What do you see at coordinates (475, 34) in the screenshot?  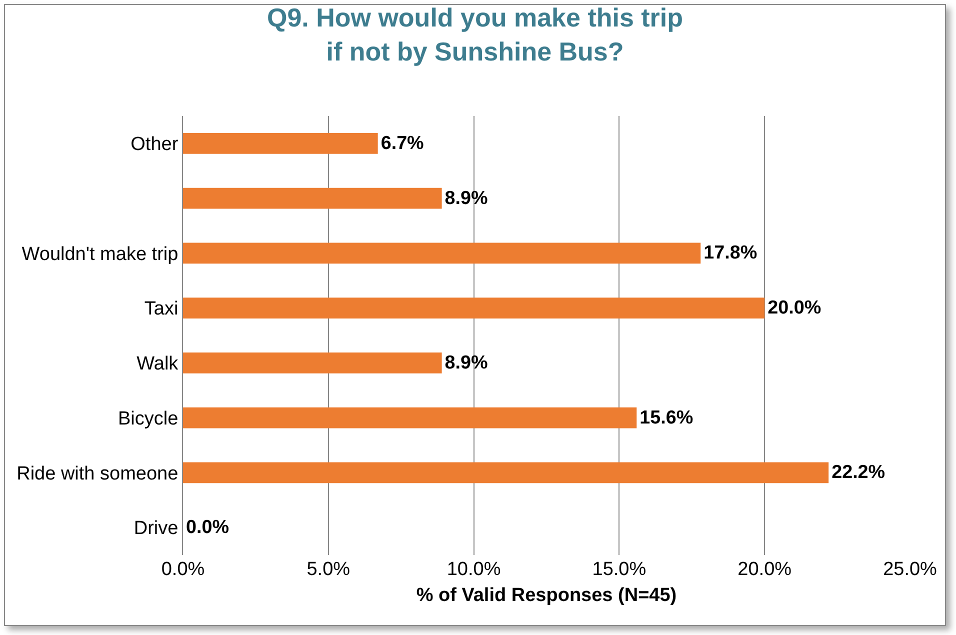 I see `chart-title: Q9. How would you make this trip if not by Sunshine Bus?` at bounding box center [475, 34].